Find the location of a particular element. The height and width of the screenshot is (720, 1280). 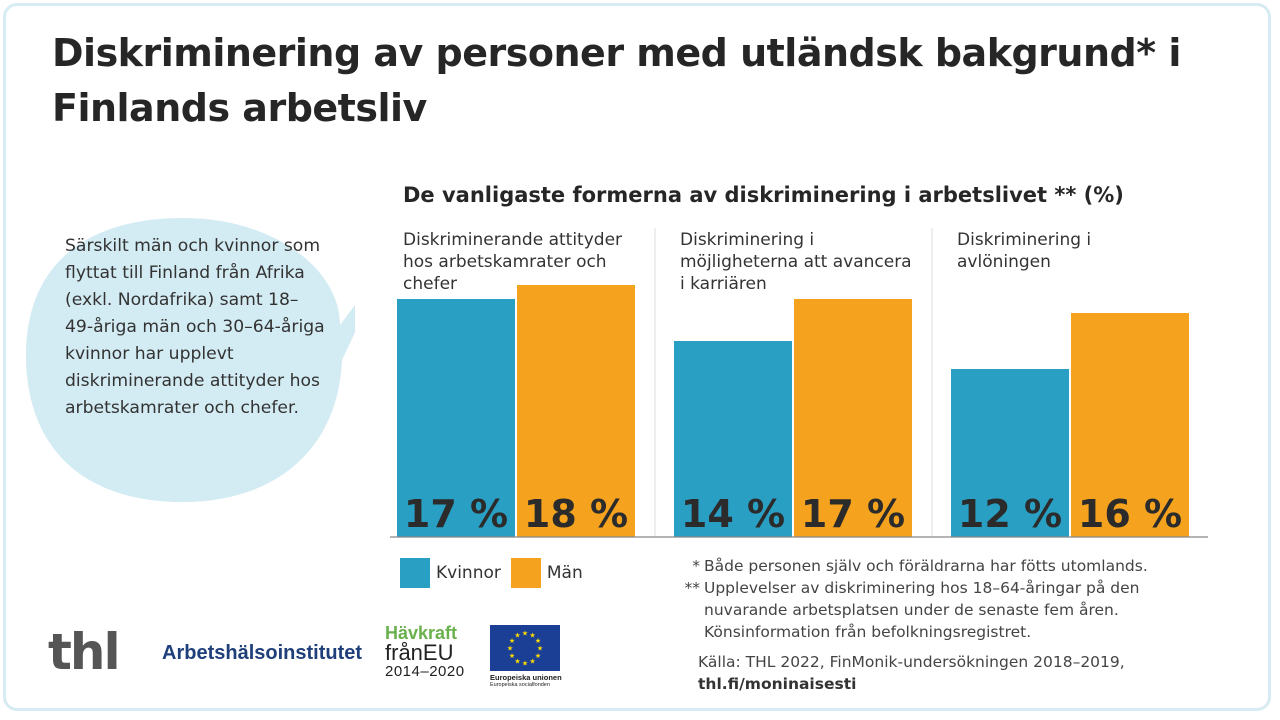

footnote-mark: * is located at coordinates (696, 566).